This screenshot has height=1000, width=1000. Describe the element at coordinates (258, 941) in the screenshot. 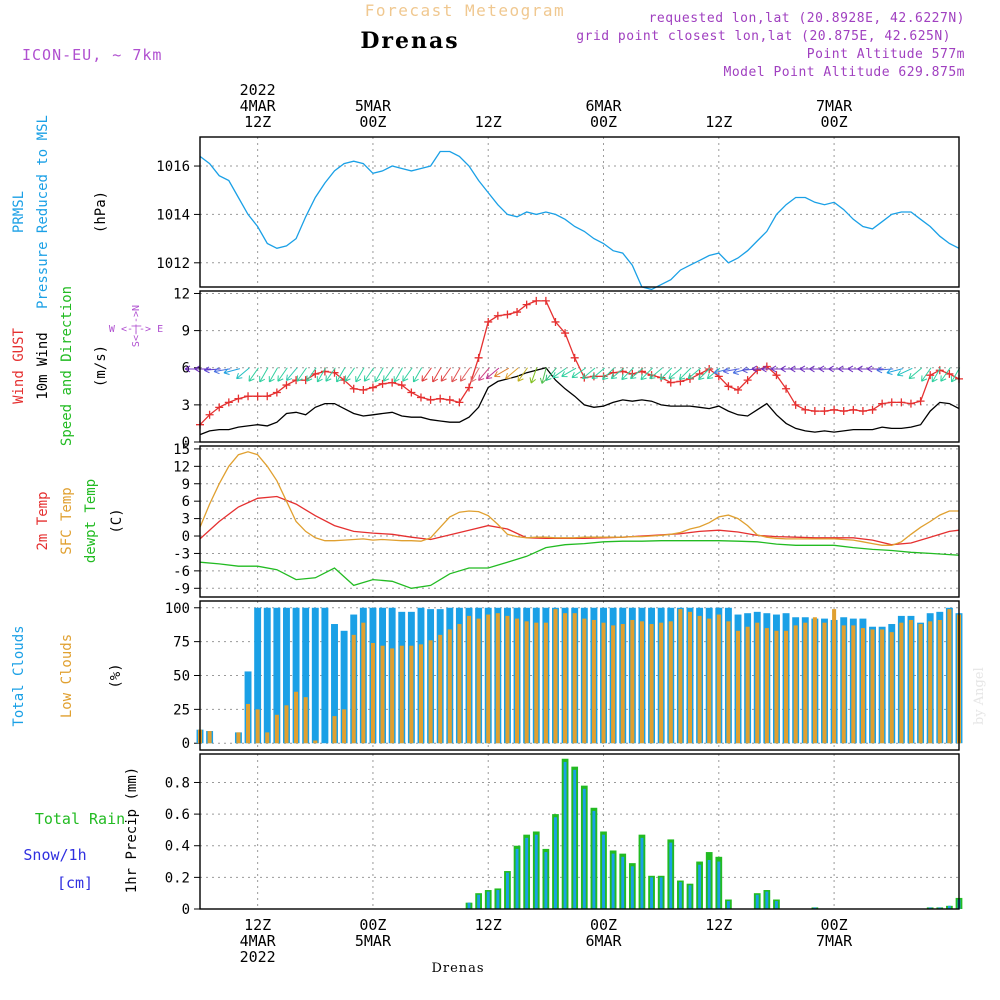

I see `time-label: 4MAR` at that location.